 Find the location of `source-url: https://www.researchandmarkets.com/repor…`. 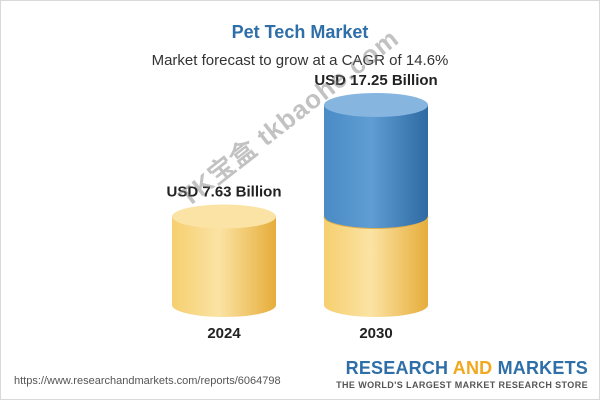

source-url: https://www.researchandmarkets.com/repor… is located at coordinates (147, 381).